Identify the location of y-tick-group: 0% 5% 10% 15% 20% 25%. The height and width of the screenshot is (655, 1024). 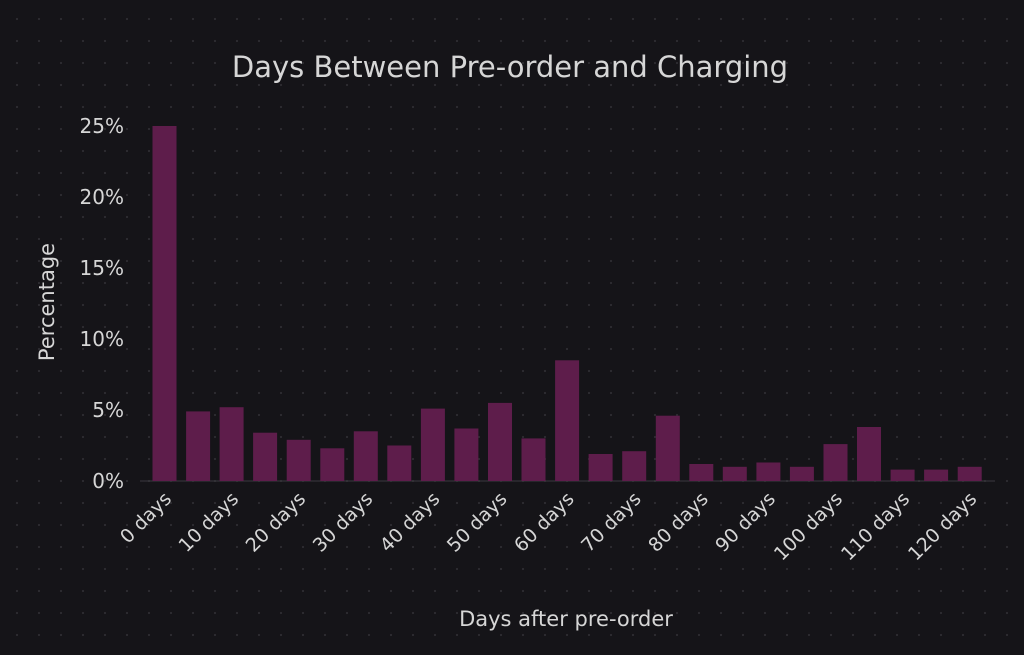
(102, 303).